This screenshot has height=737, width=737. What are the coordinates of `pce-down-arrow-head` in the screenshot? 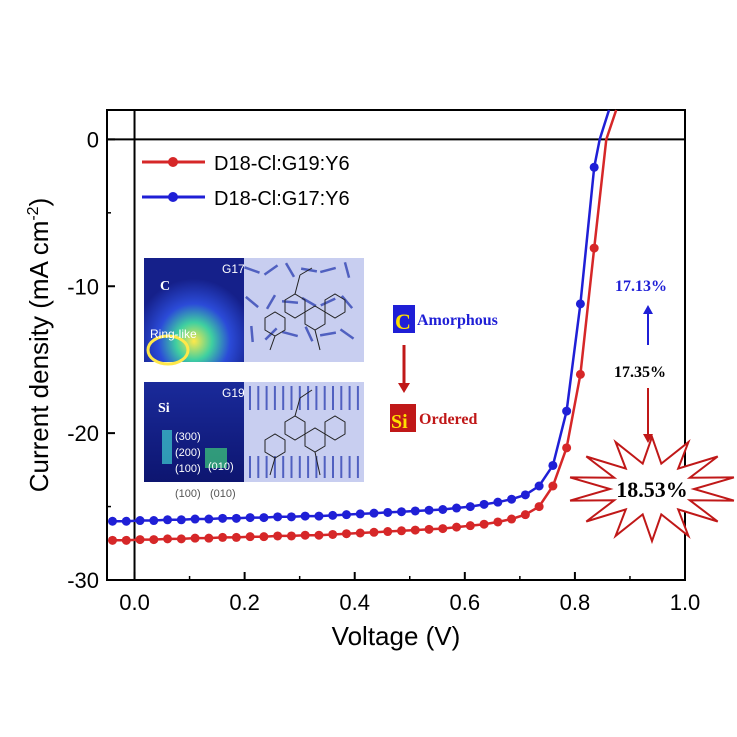 It's located at (648, 438).